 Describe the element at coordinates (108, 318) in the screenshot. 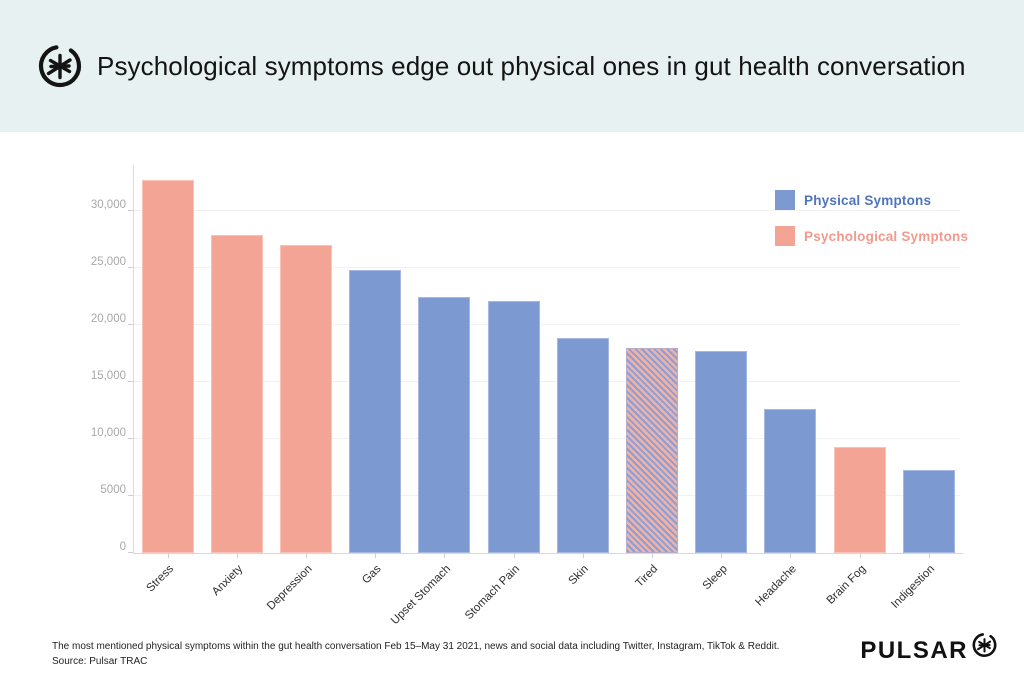

I see `y-tick-label: 20,000` at that location.